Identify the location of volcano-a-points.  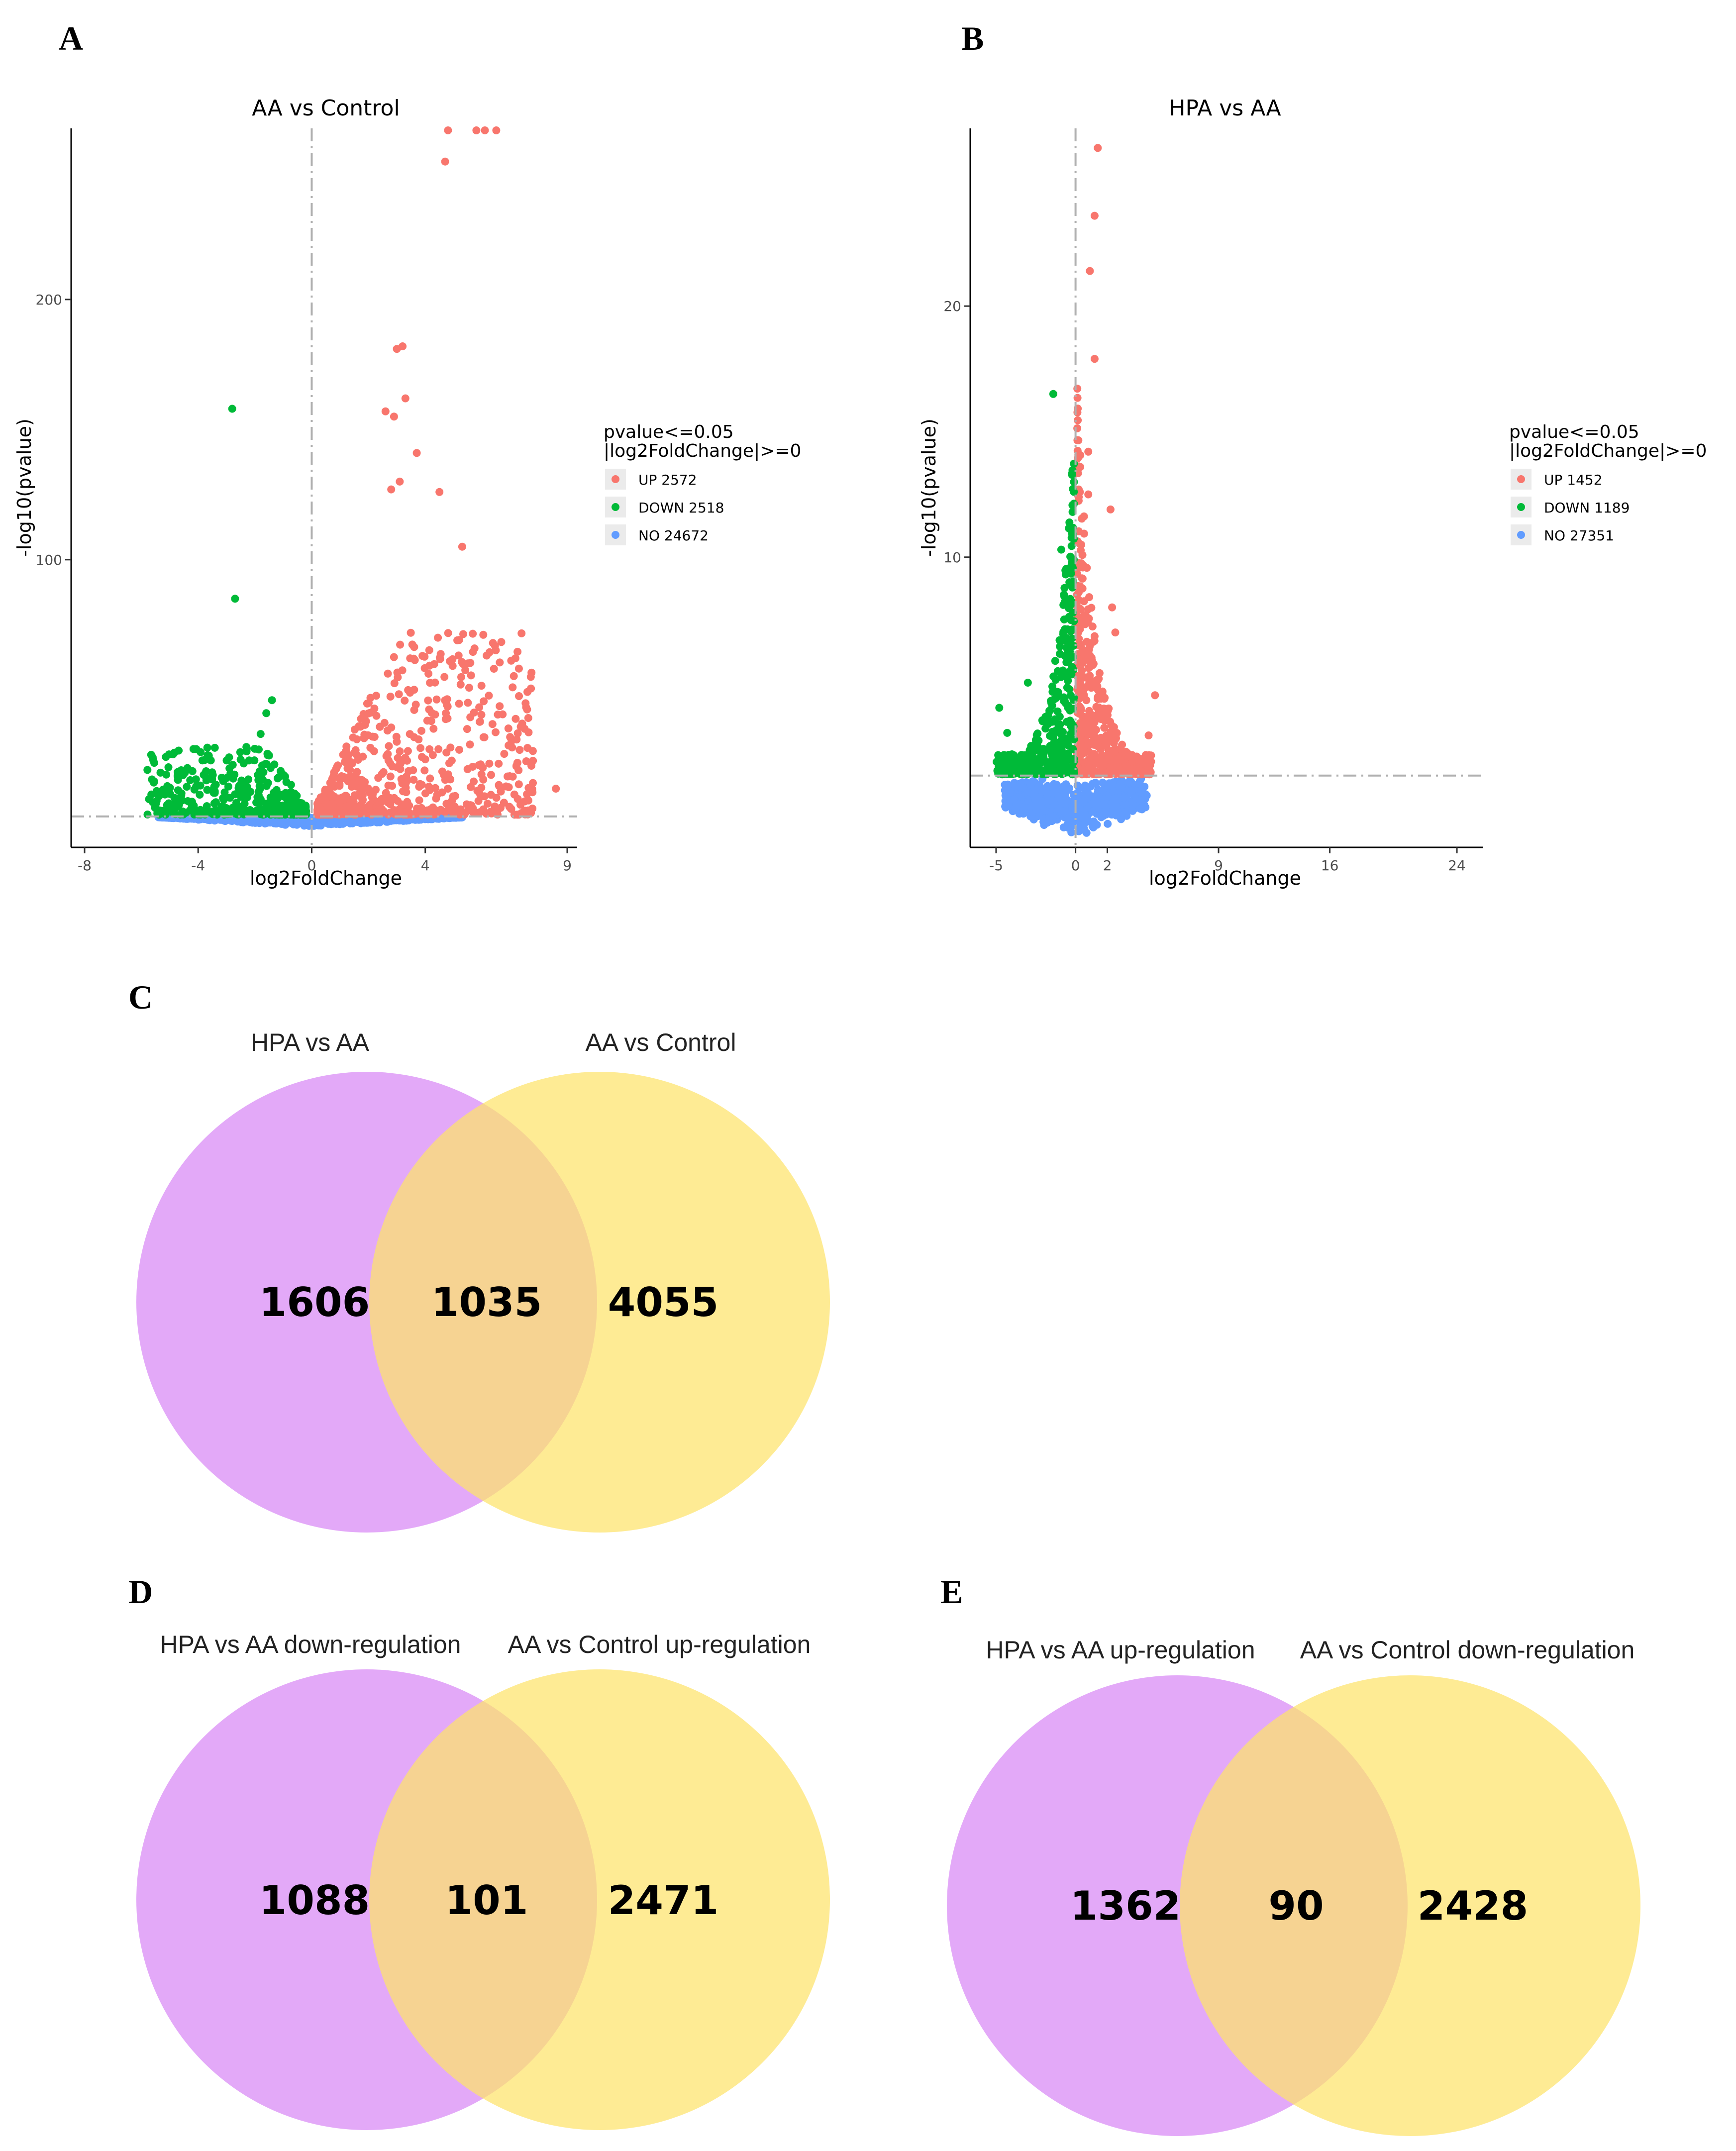
(324, 487).